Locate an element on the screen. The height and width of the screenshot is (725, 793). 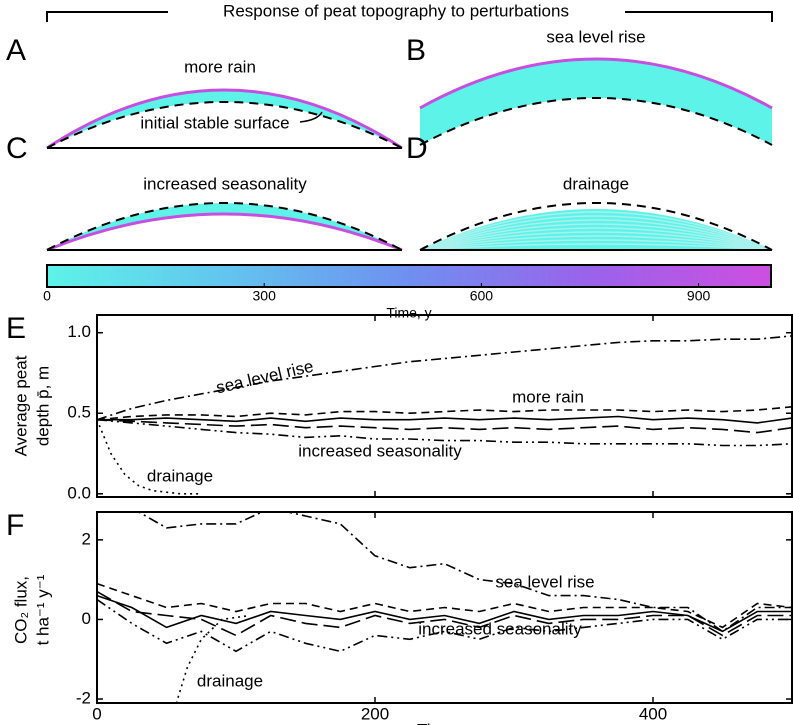
x-tick-label: 200 is located at coordinates (375, 713).